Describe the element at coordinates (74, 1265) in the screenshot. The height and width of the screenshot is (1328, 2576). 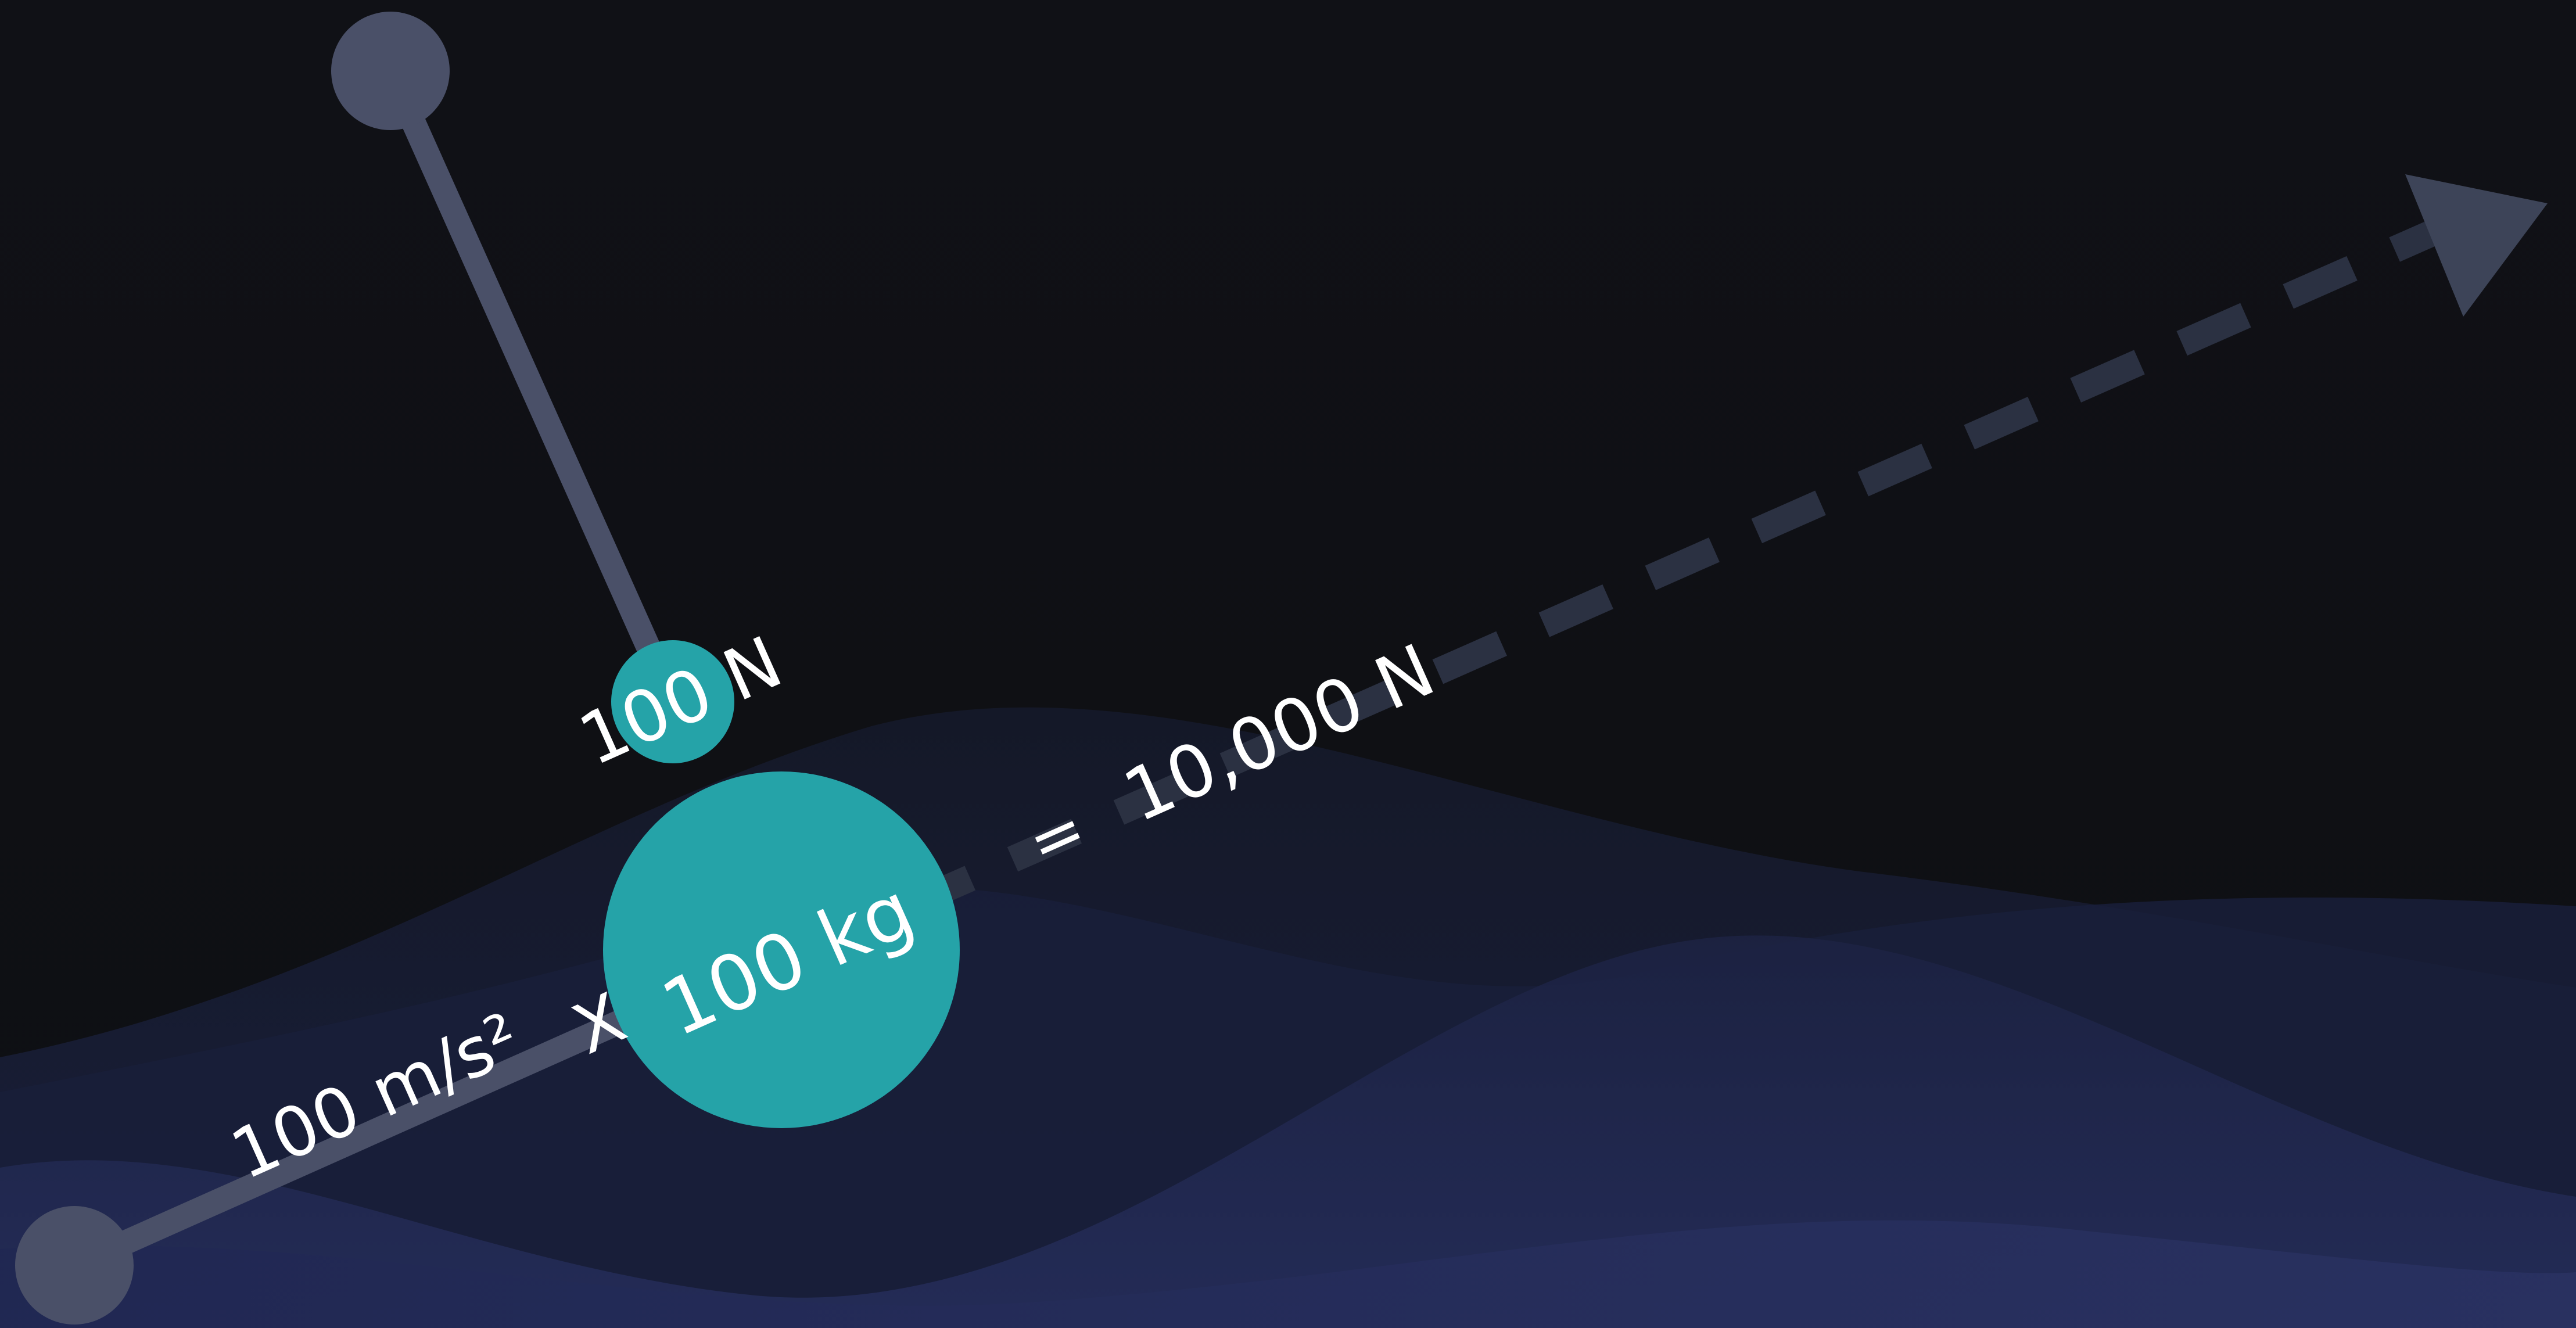
I see `acceleration-anchor` at that location.